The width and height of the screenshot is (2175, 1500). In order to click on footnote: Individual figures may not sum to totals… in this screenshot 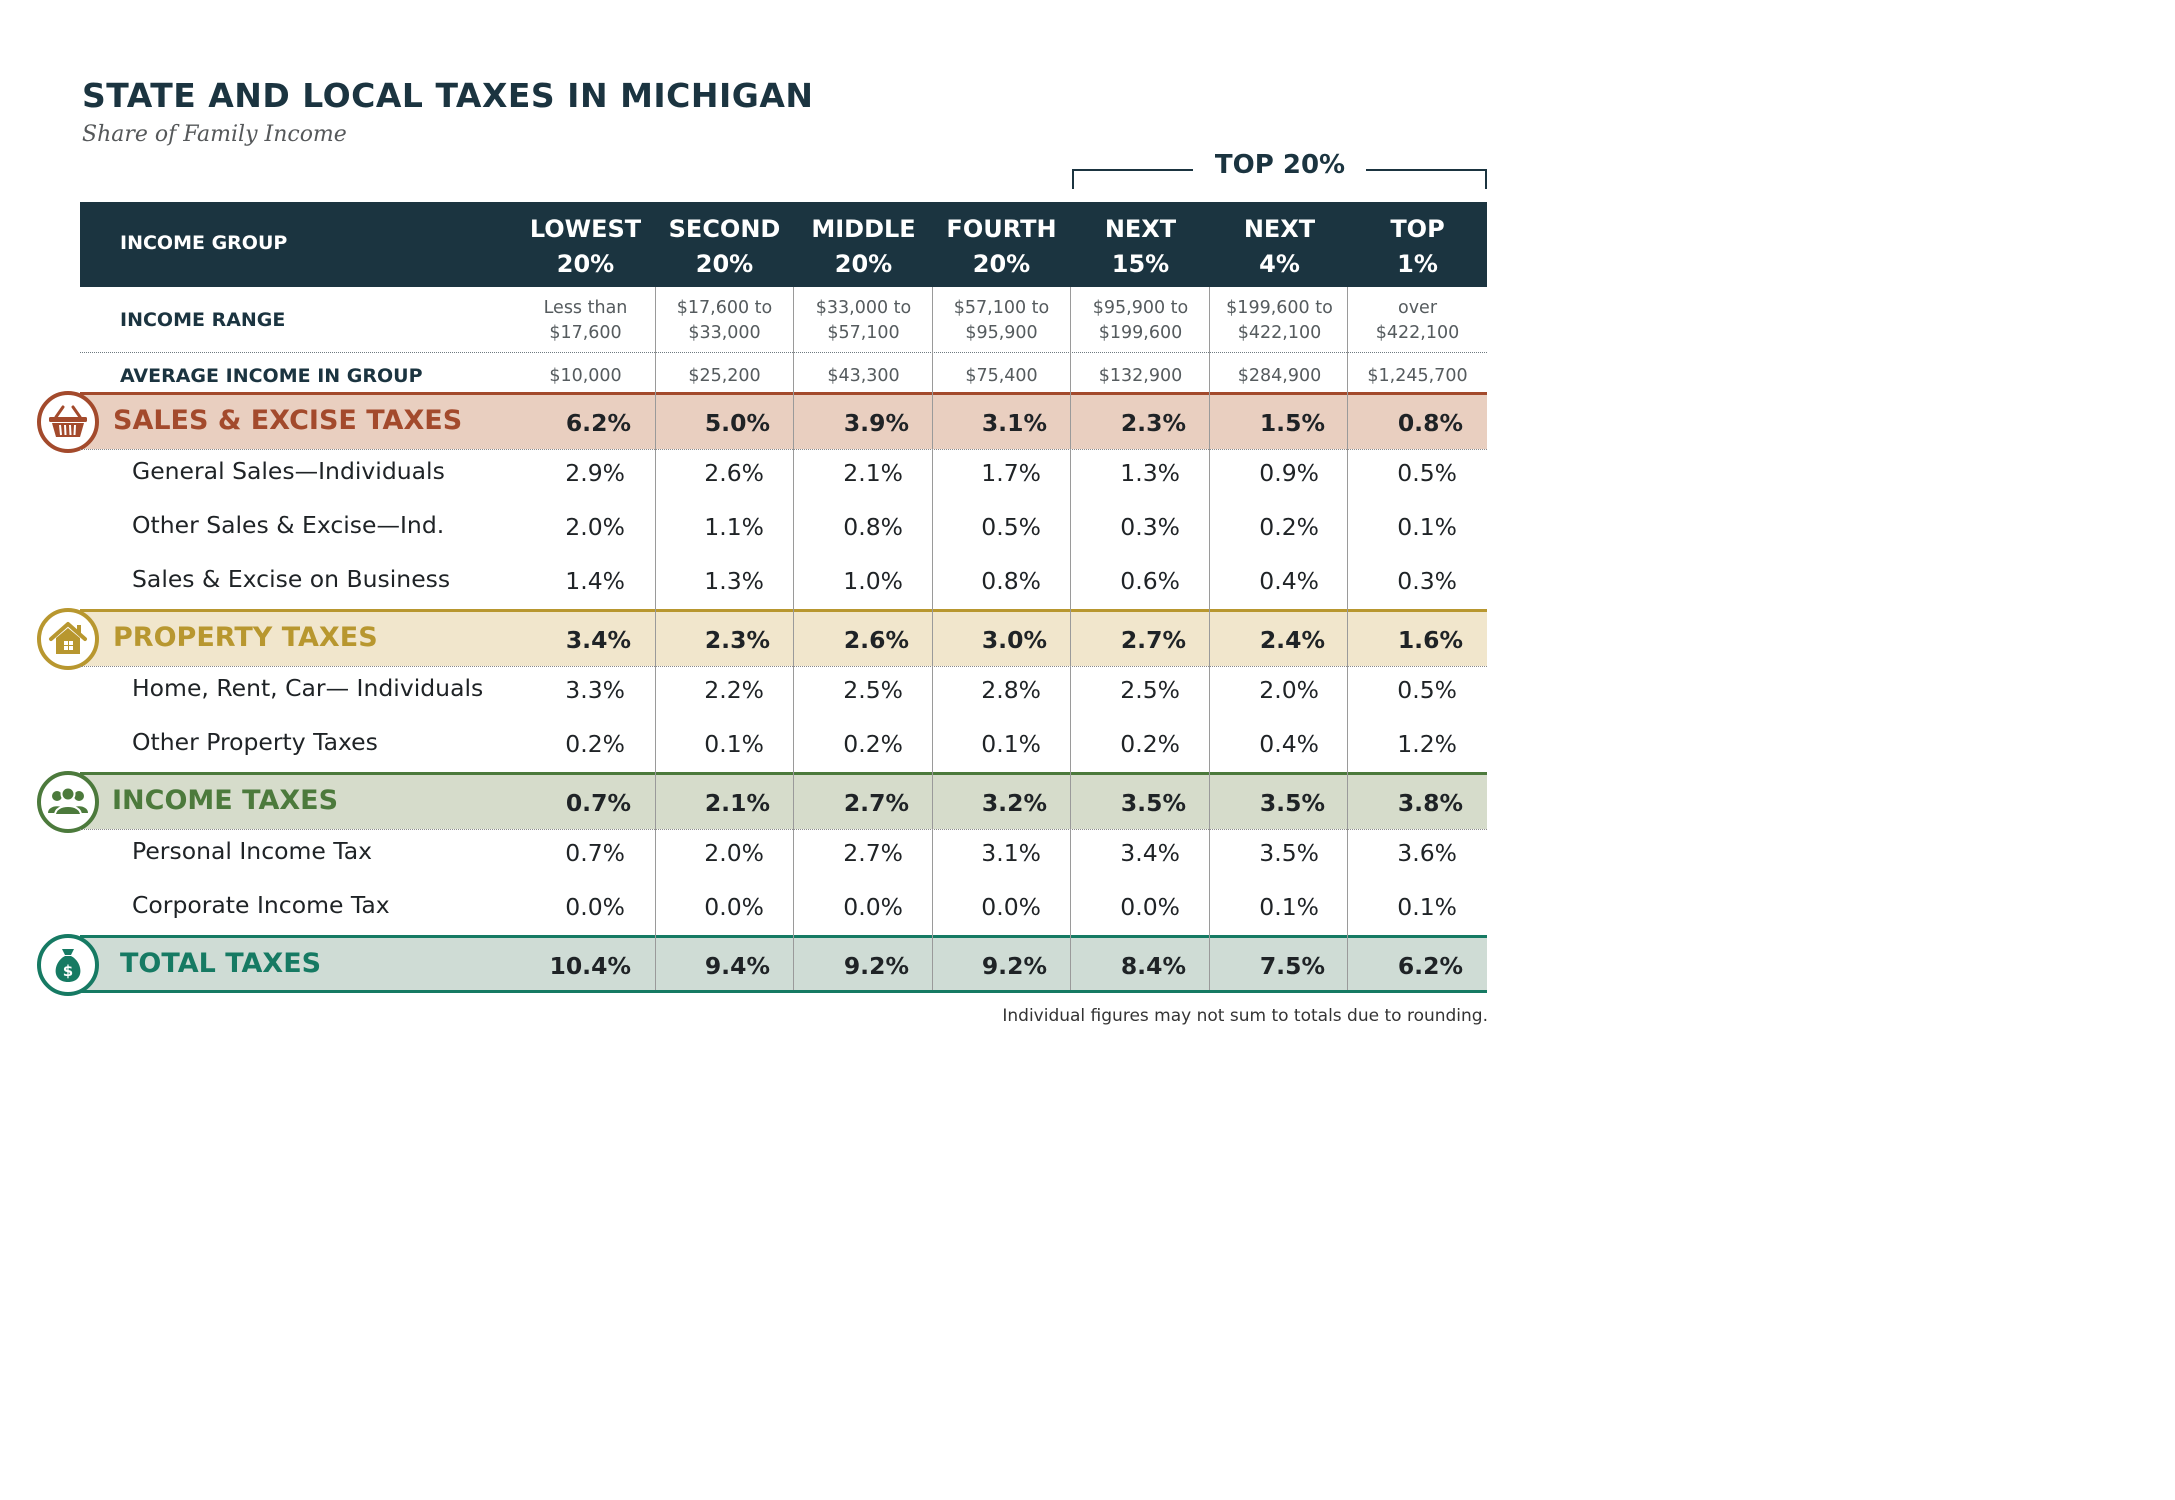, I will do `click(1245, 1016)`.